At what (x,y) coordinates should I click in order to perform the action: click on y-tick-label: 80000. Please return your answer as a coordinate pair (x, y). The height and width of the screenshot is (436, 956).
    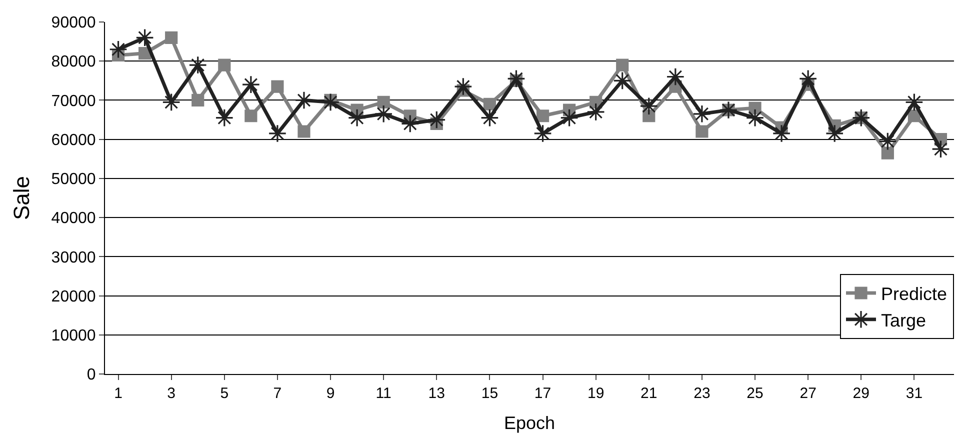
    Looking at the image, I should click on (73, 62).